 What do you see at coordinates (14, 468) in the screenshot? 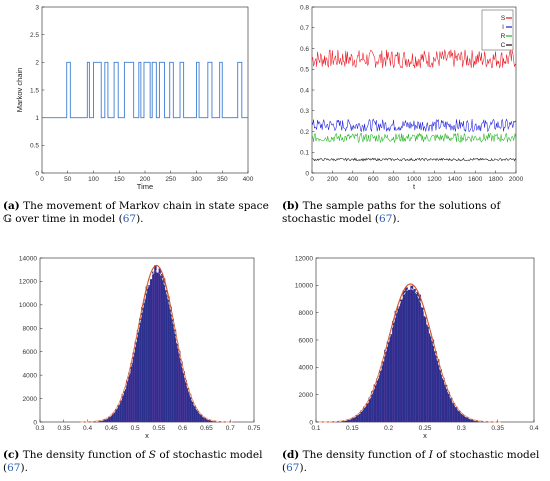
I see `caption-c-ref-link: 67` at bounding box center [14, 468].